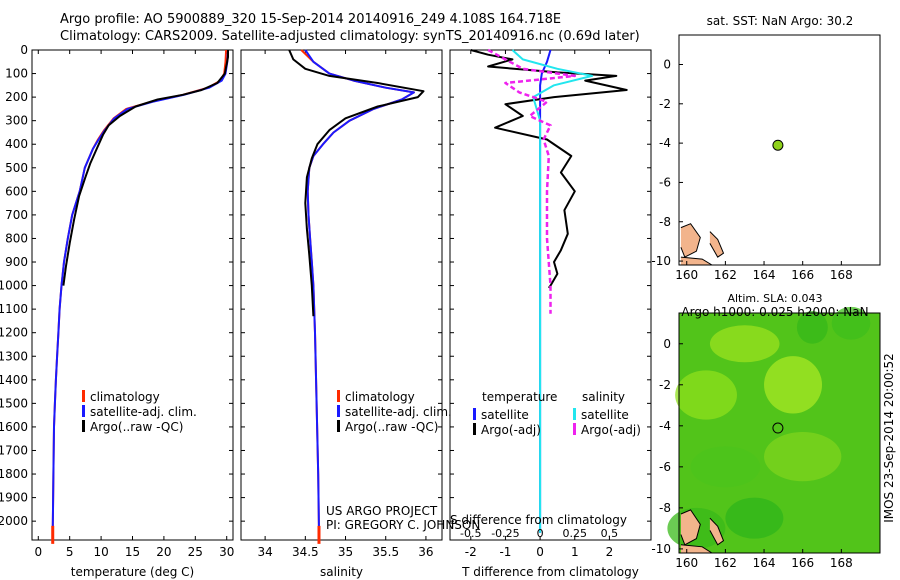 The image size is (900, 580). What do you see at coordinates (550, 572) in the screenshot?
I see `x-axis-label-t-difference: T difference from climatology` at bounding box center [550, 572].